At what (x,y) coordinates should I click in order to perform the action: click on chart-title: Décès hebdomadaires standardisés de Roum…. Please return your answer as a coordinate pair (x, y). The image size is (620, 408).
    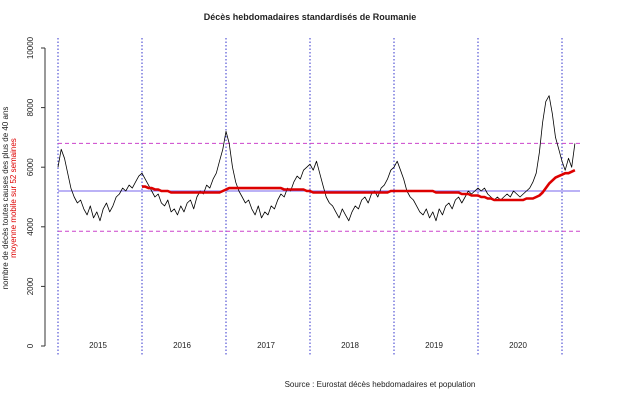
    Looking at the image, I should click on (310, 17).